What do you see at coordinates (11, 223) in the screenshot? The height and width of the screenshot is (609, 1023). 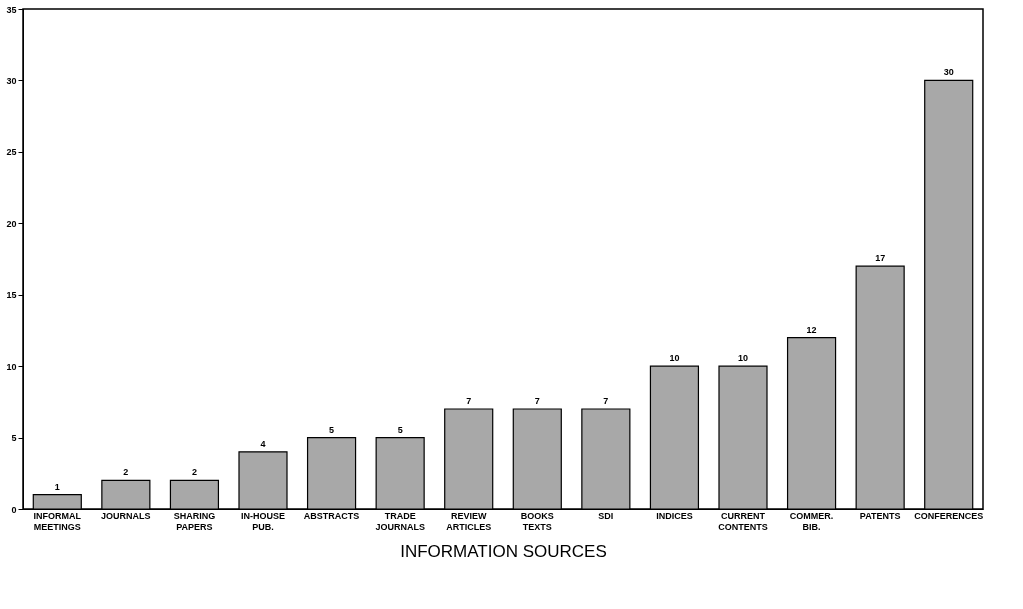 I see `y-tick-label: 20` at bounding box center [11, 223].